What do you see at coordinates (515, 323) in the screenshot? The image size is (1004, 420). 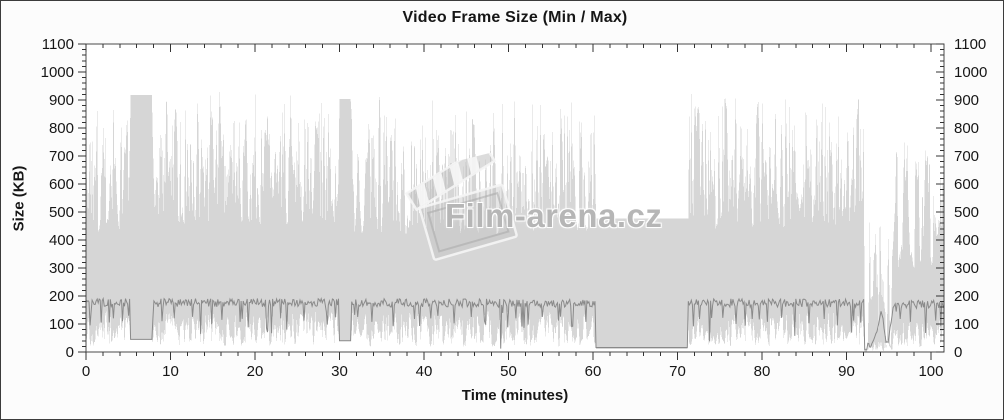 I see `average-frame-size-line` at bounding box center [515, 323].